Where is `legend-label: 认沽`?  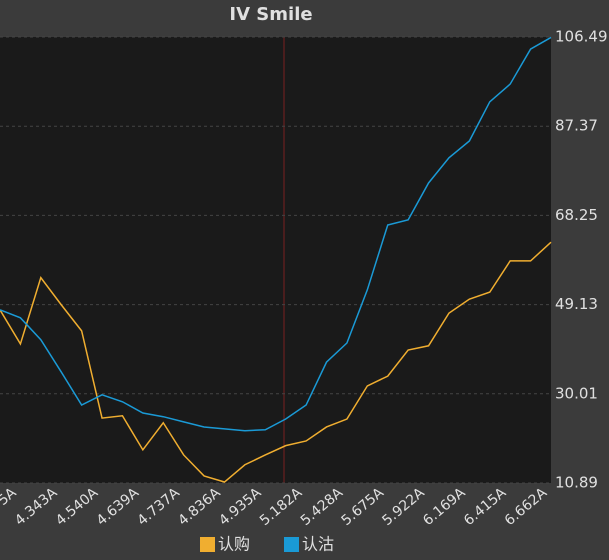
legend-label: 认沽 is located at coordinates (318, 544).